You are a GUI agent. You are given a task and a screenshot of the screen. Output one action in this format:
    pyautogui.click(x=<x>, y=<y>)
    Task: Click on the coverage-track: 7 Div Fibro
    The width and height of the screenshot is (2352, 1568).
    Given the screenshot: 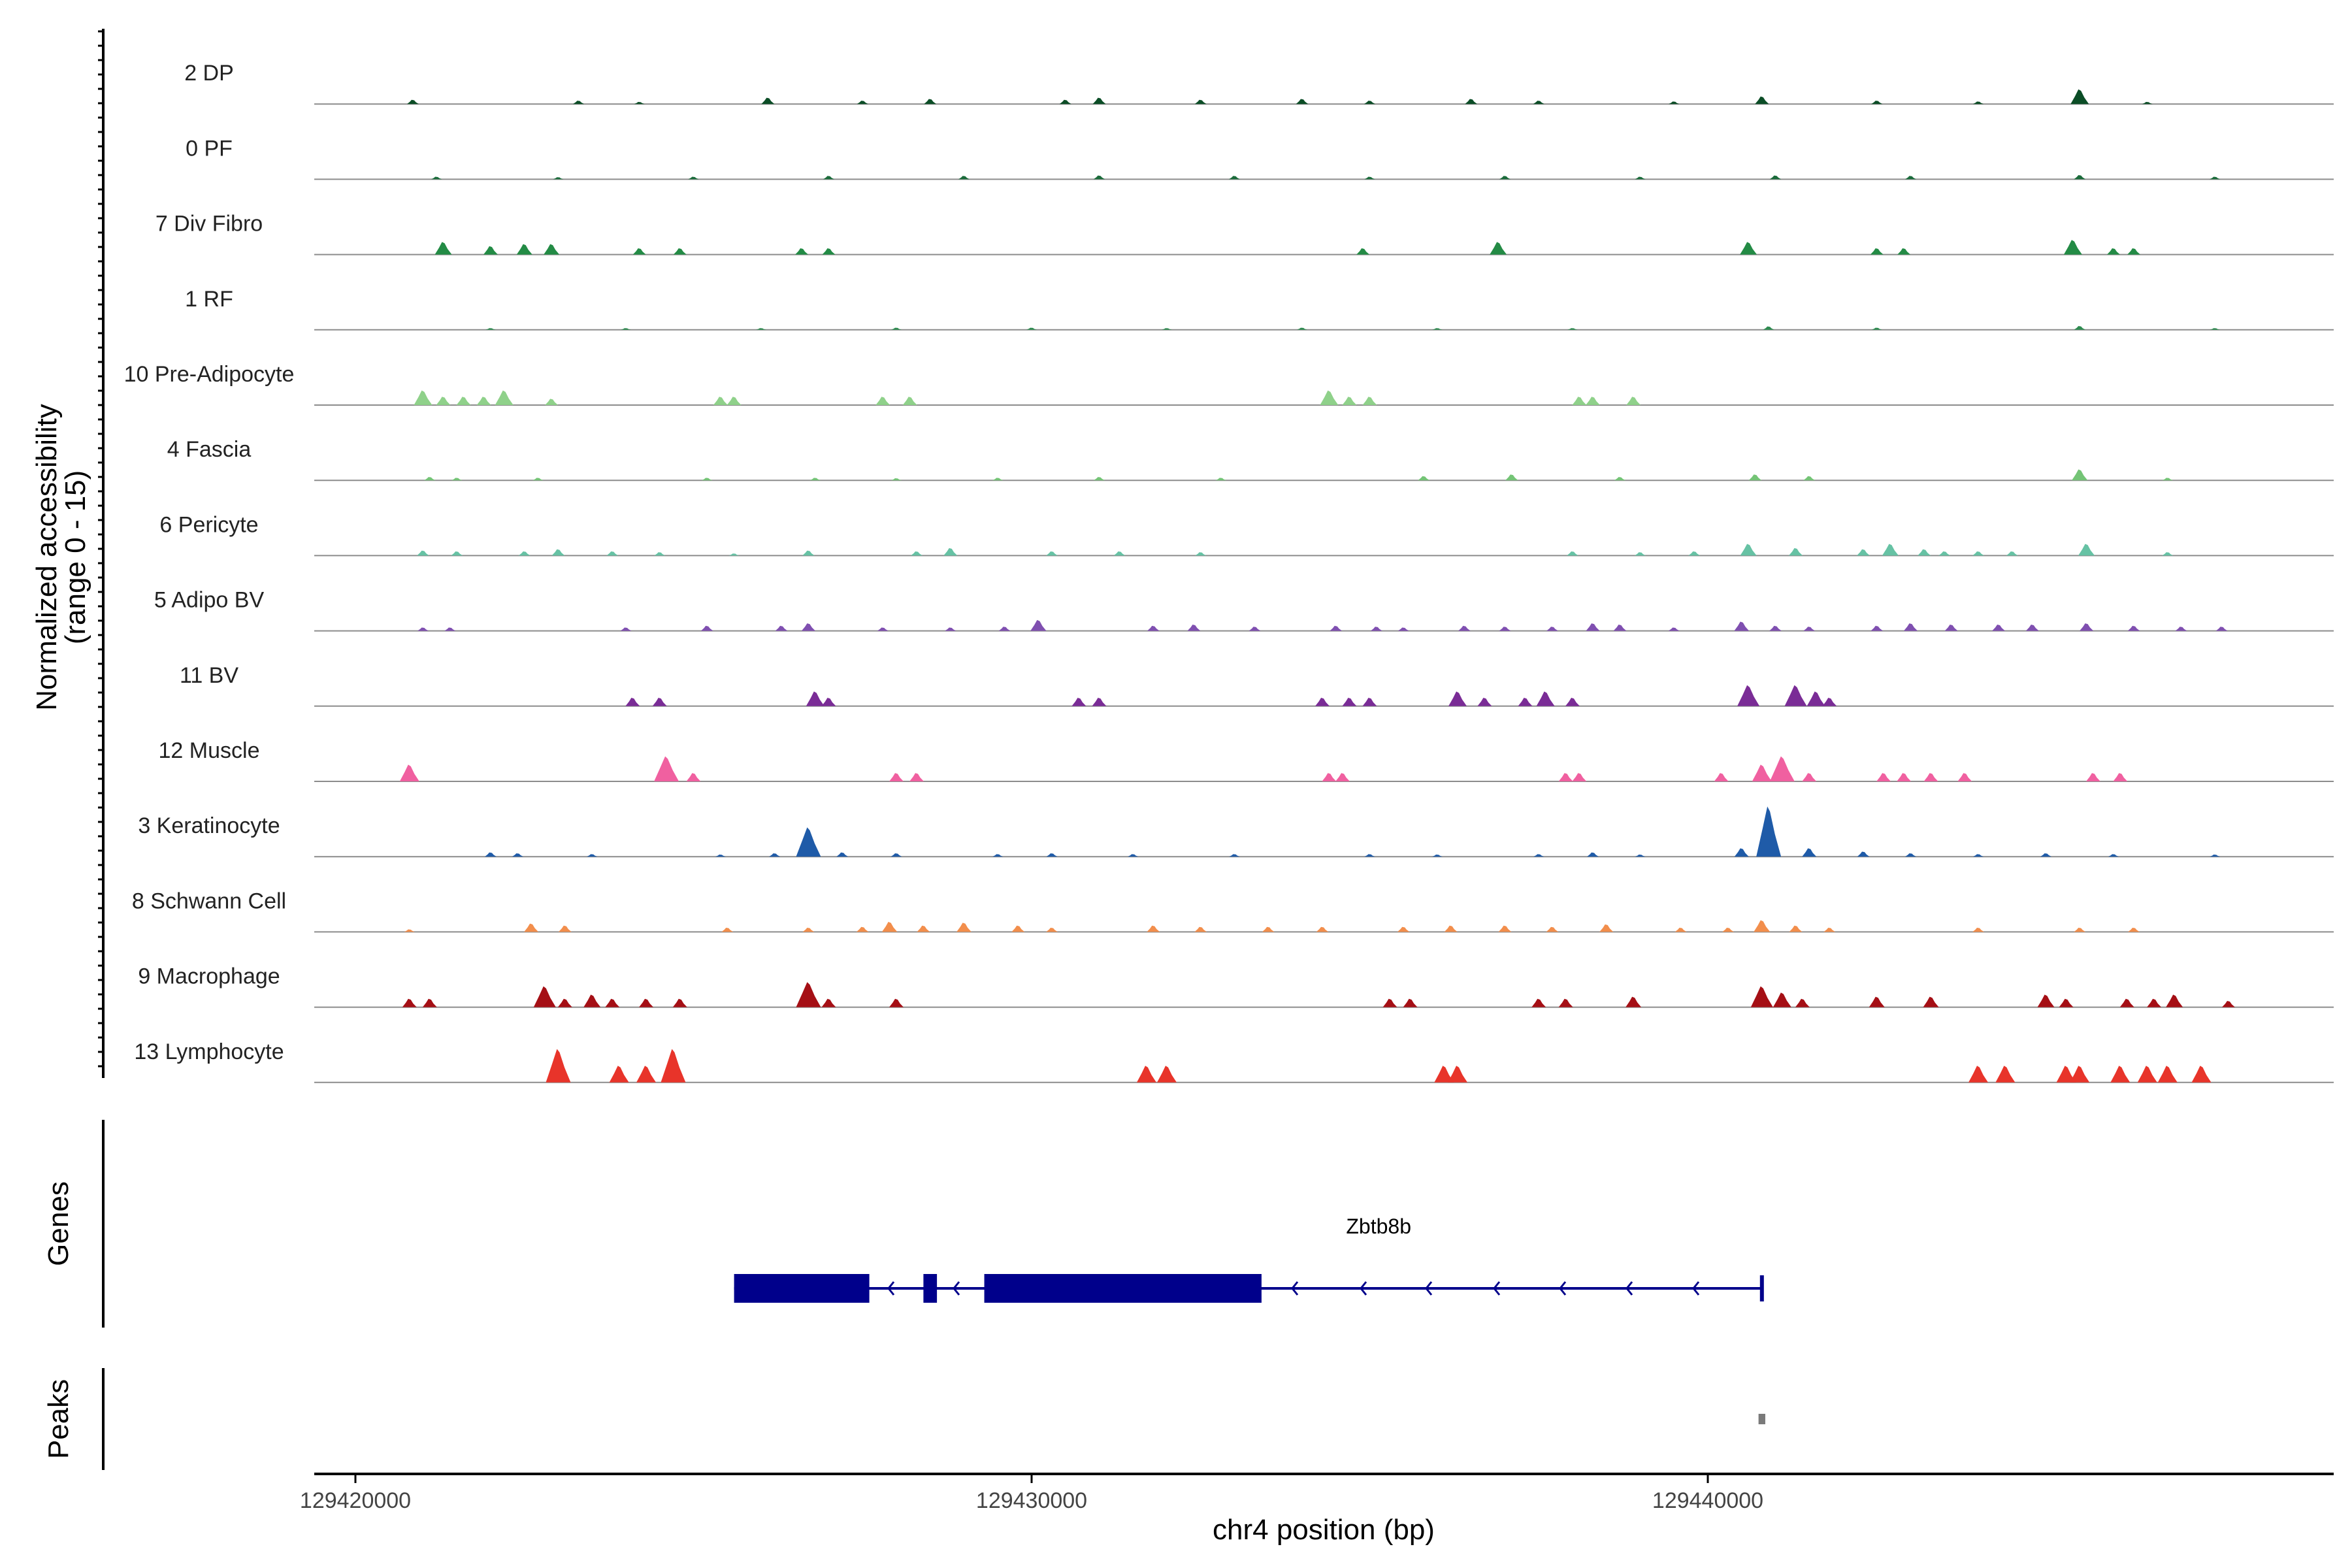 What is the action you would take?
    pyautogui.click(x=1244, y=233)
    